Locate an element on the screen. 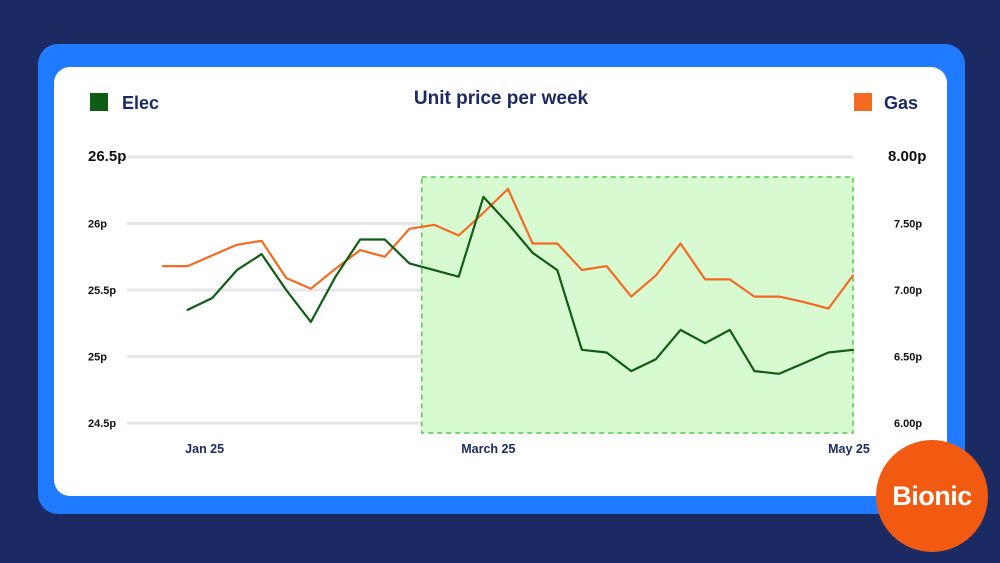 This screenshot has width=1000, height=563. legend-swatch-elec is located at coordinates (99, 102).